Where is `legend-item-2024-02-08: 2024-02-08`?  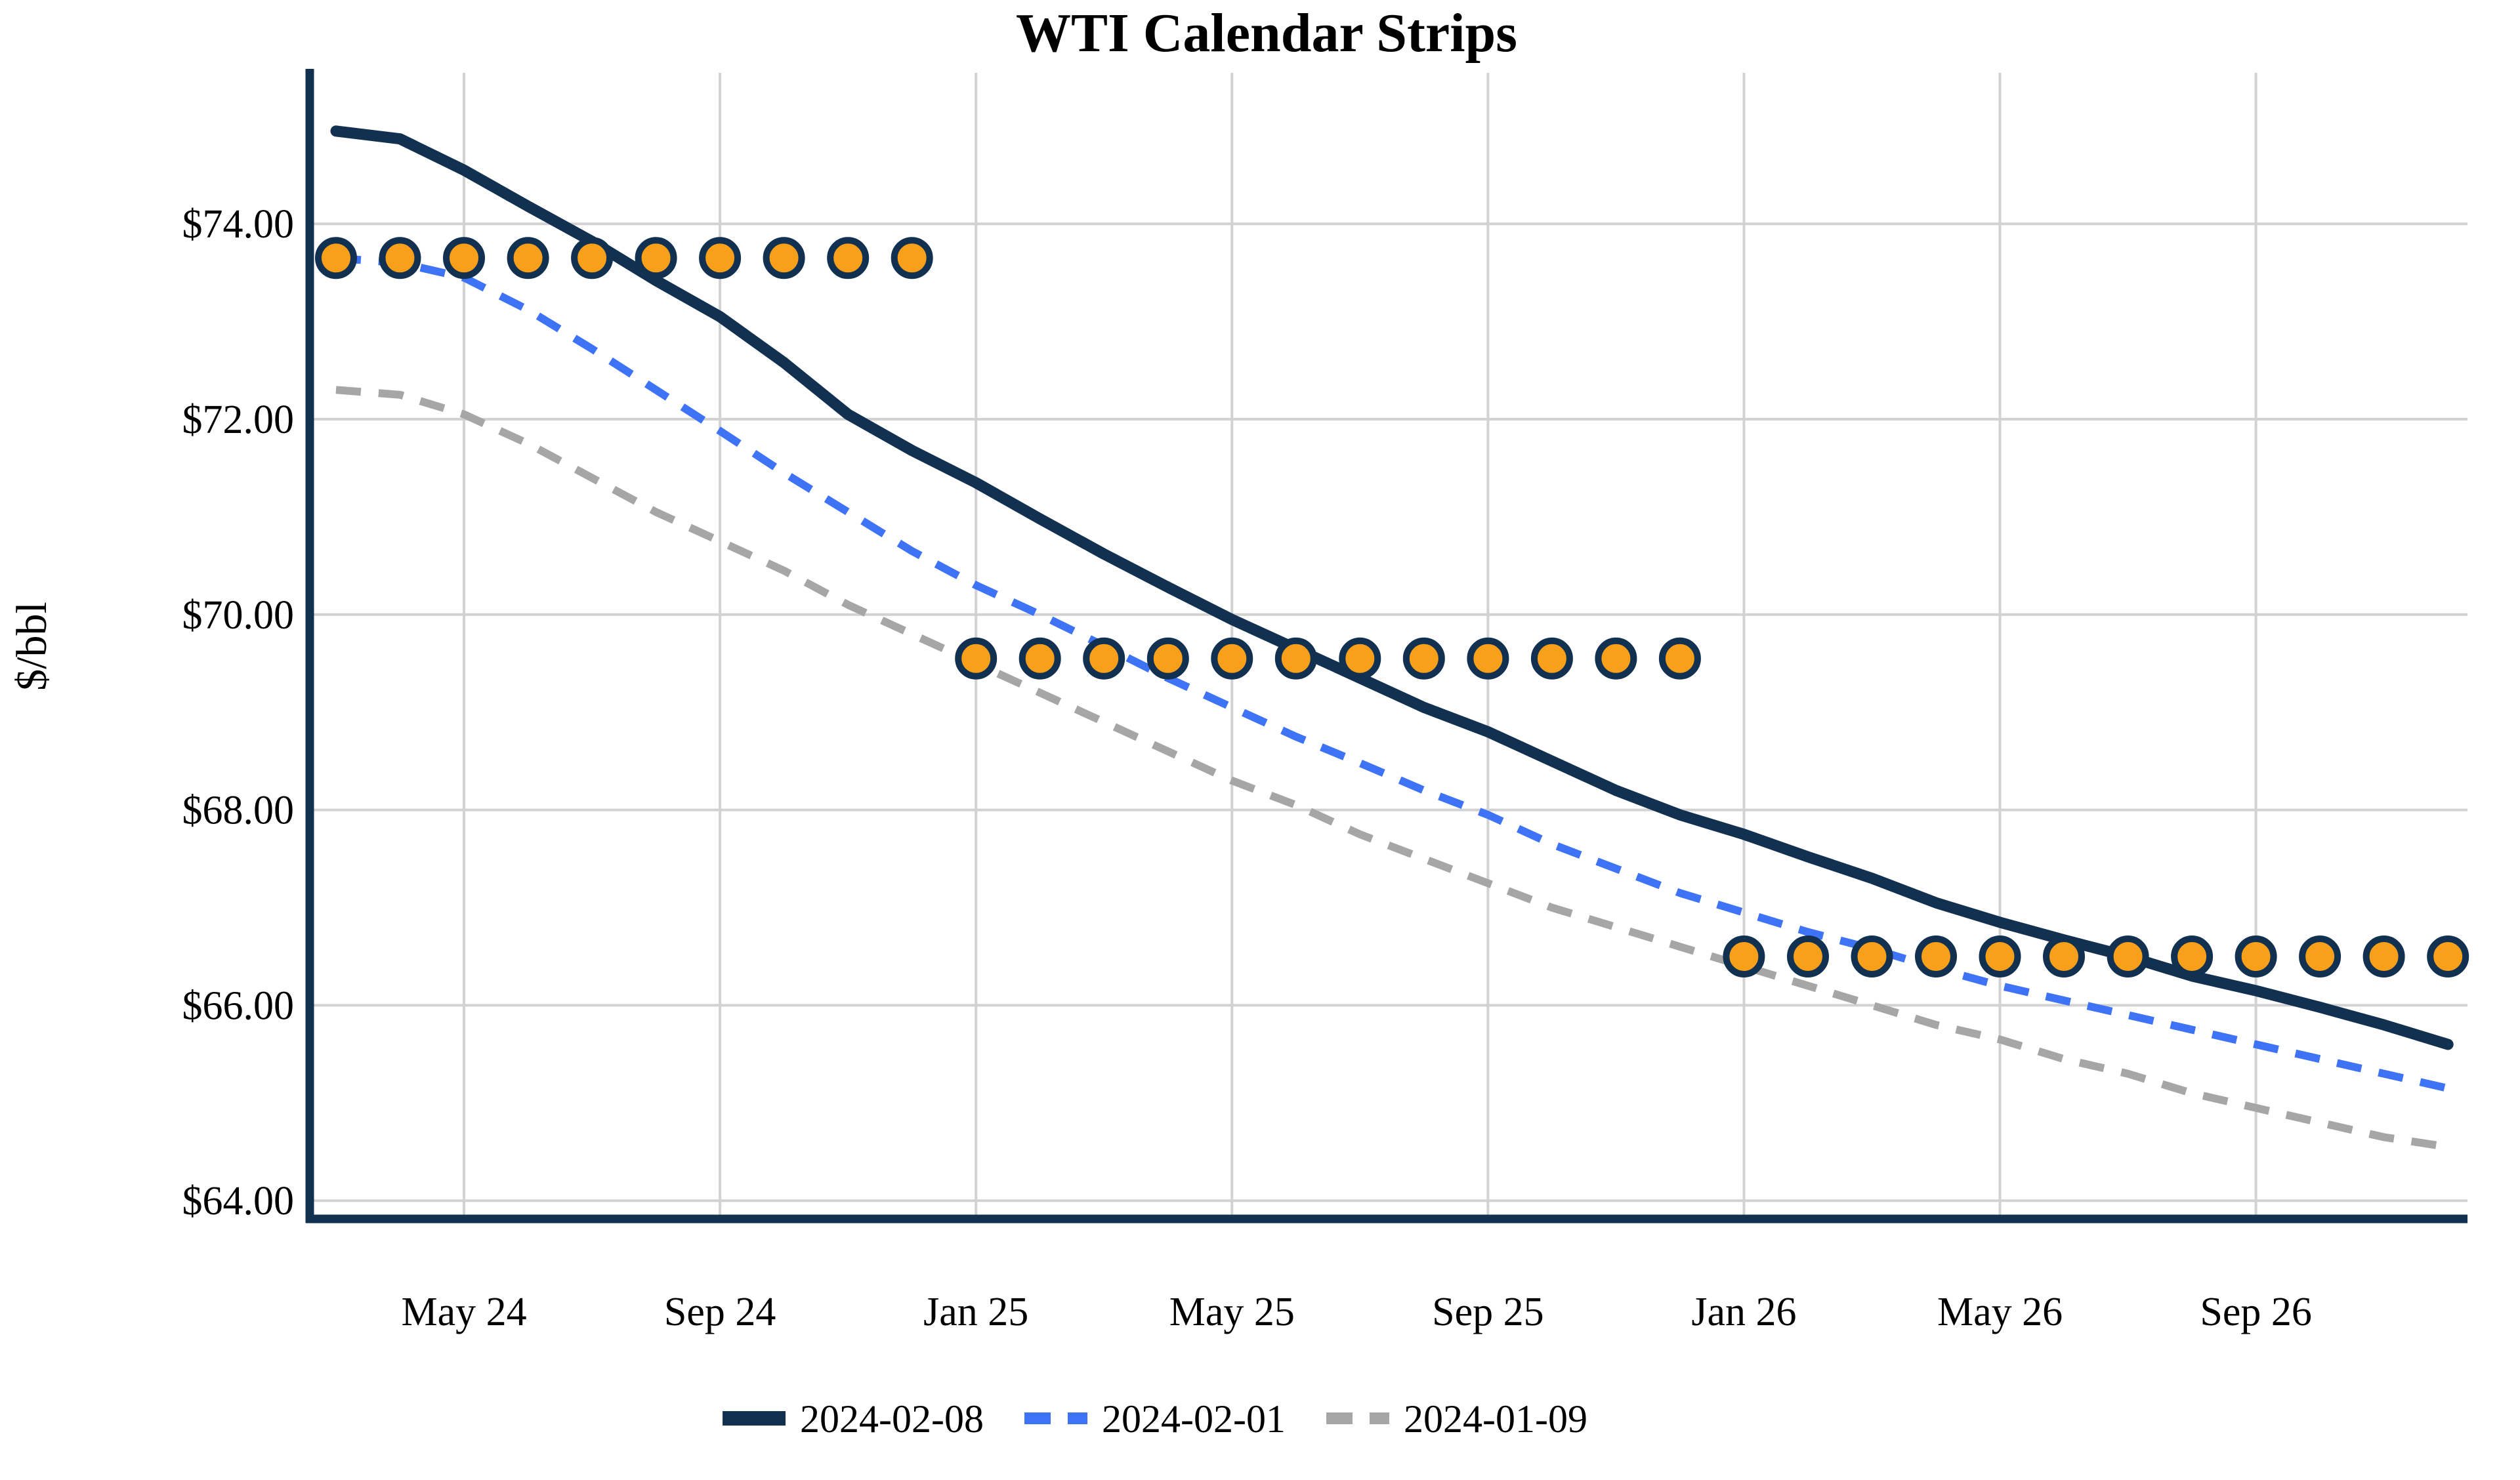 legend-item-2024-02-08: 2024-02-08 is located at coordinates (853, 1419).